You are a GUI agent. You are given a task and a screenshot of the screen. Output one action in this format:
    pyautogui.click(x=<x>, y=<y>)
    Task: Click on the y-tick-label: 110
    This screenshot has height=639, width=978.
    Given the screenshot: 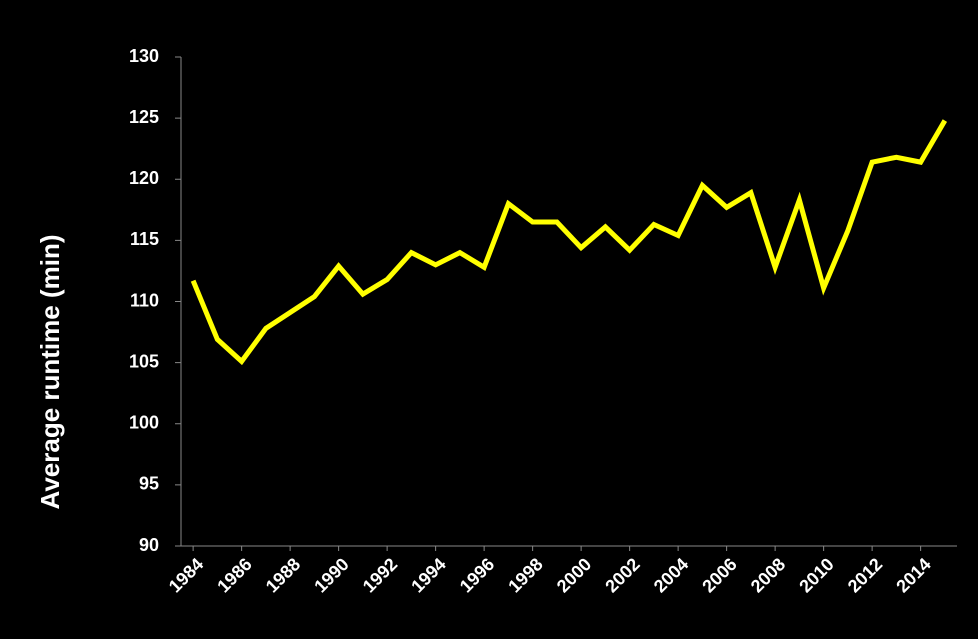 What is the action you would take?
    pyautogui.click(x=144, y=300)
    